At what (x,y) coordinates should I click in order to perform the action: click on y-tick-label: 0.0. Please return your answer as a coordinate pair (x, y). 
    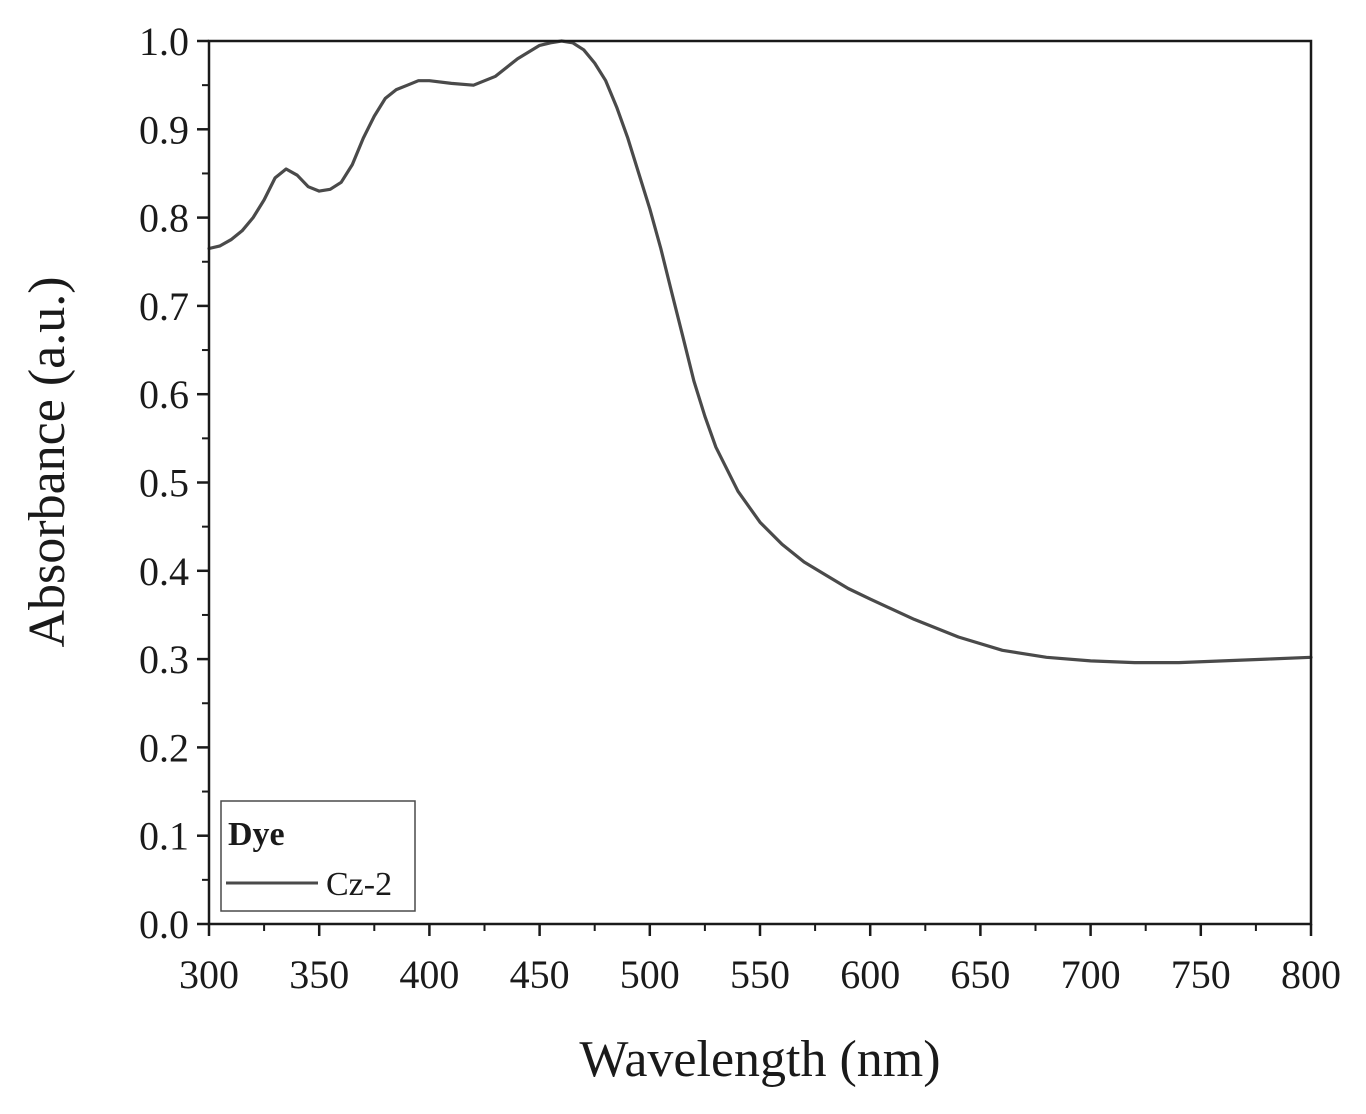
    Looking at the image, I should click on (164, 924).